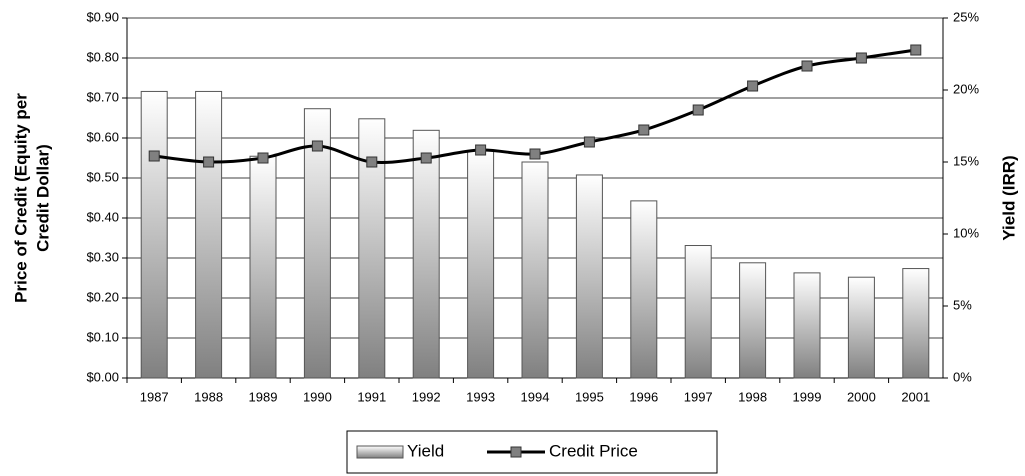 This screenshot has width=1025, height=476. What do you see at coordinates (154, 396) in the screenshot?
I see `x-tick-label: 1987` at bounding box center [154, 396].